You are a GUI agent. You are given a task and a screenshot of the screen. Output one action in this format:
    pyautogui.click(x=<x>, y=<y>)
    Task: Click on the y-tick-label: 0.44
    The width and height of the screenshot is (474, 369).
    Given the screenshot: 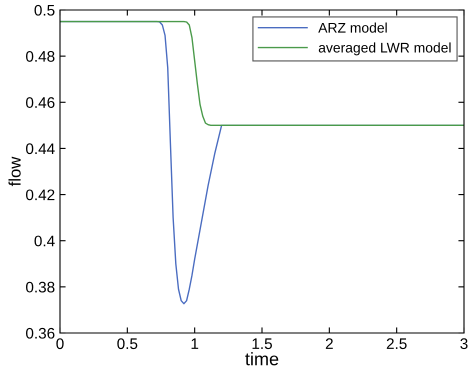 What is the action you would take?
    pyautogui.click(x=40, y=148)
    